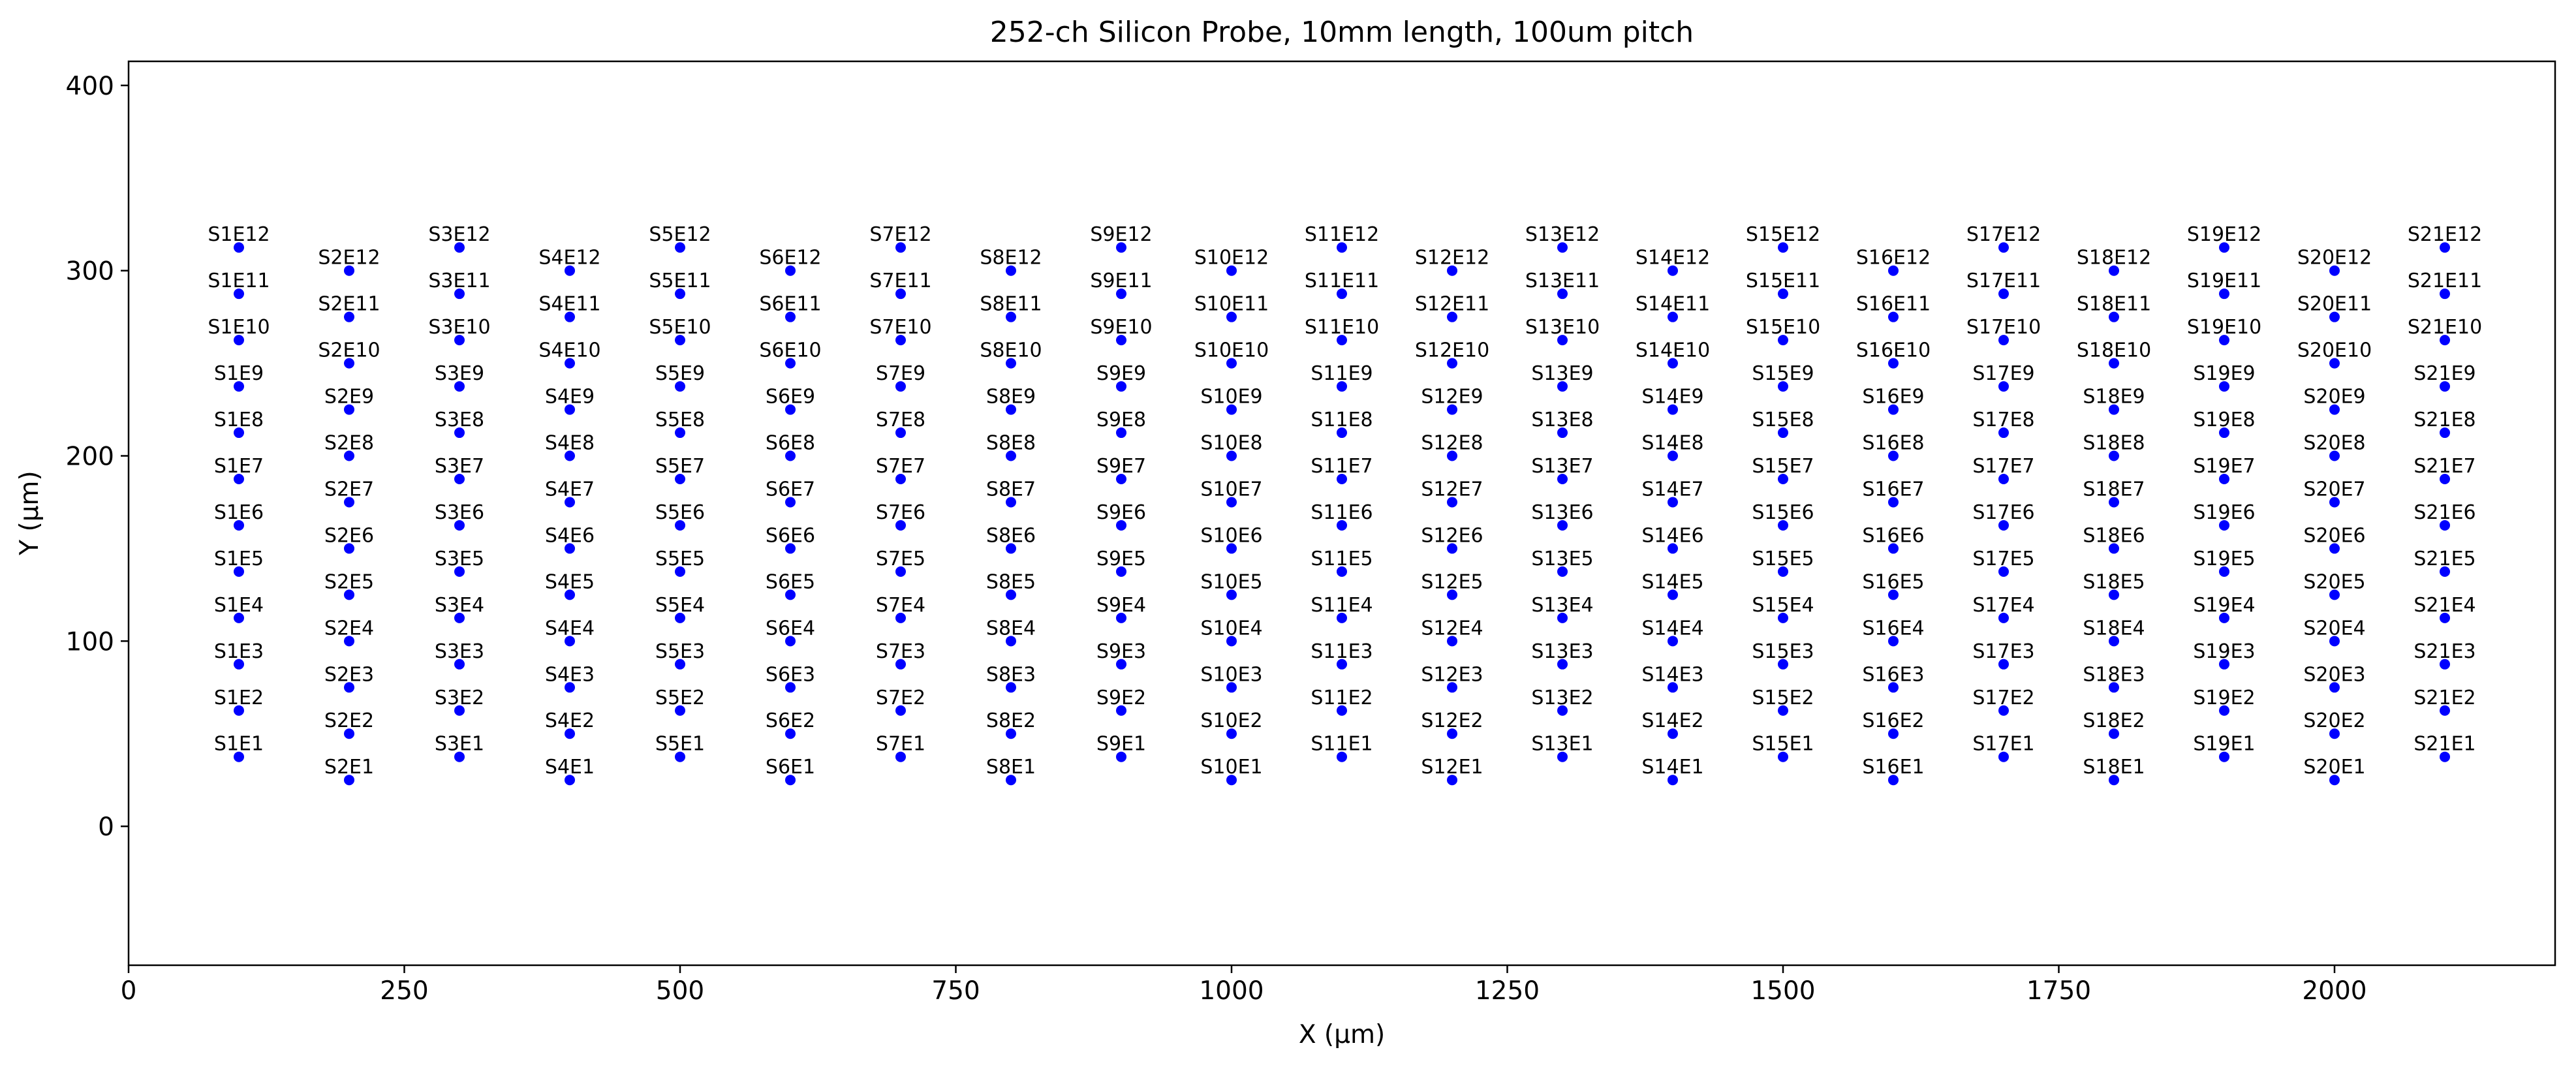 Image resolution: width=2576 pixels, height=1069 pixels. I want to click on point-label: S14E2, so click(1672, 721).